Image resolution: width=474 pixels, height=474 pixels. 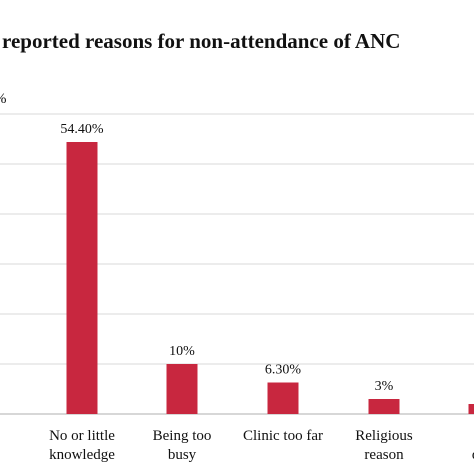 I want to click on category-label: reason, so click(x=384, y=455).